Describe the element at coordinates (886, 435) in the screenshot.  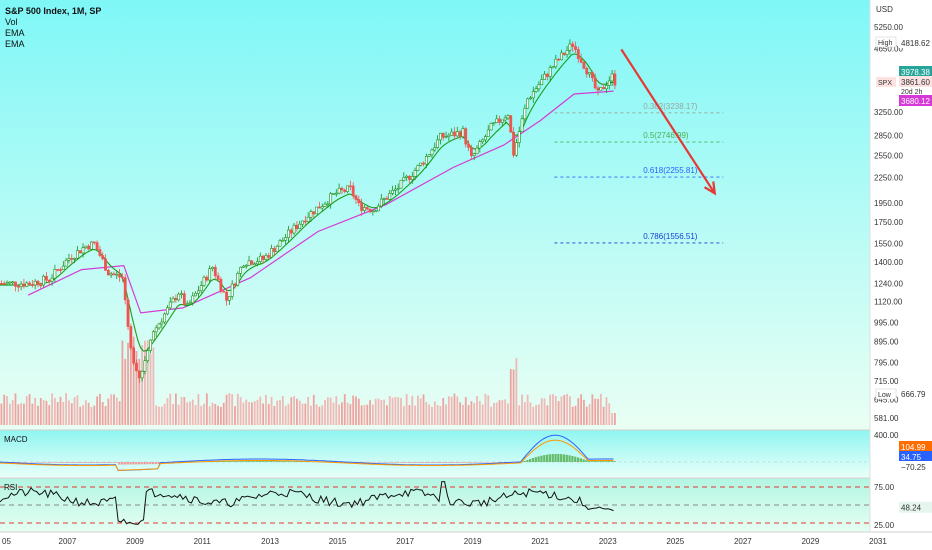
I see `macd-tick-label: 400.00` at that location.